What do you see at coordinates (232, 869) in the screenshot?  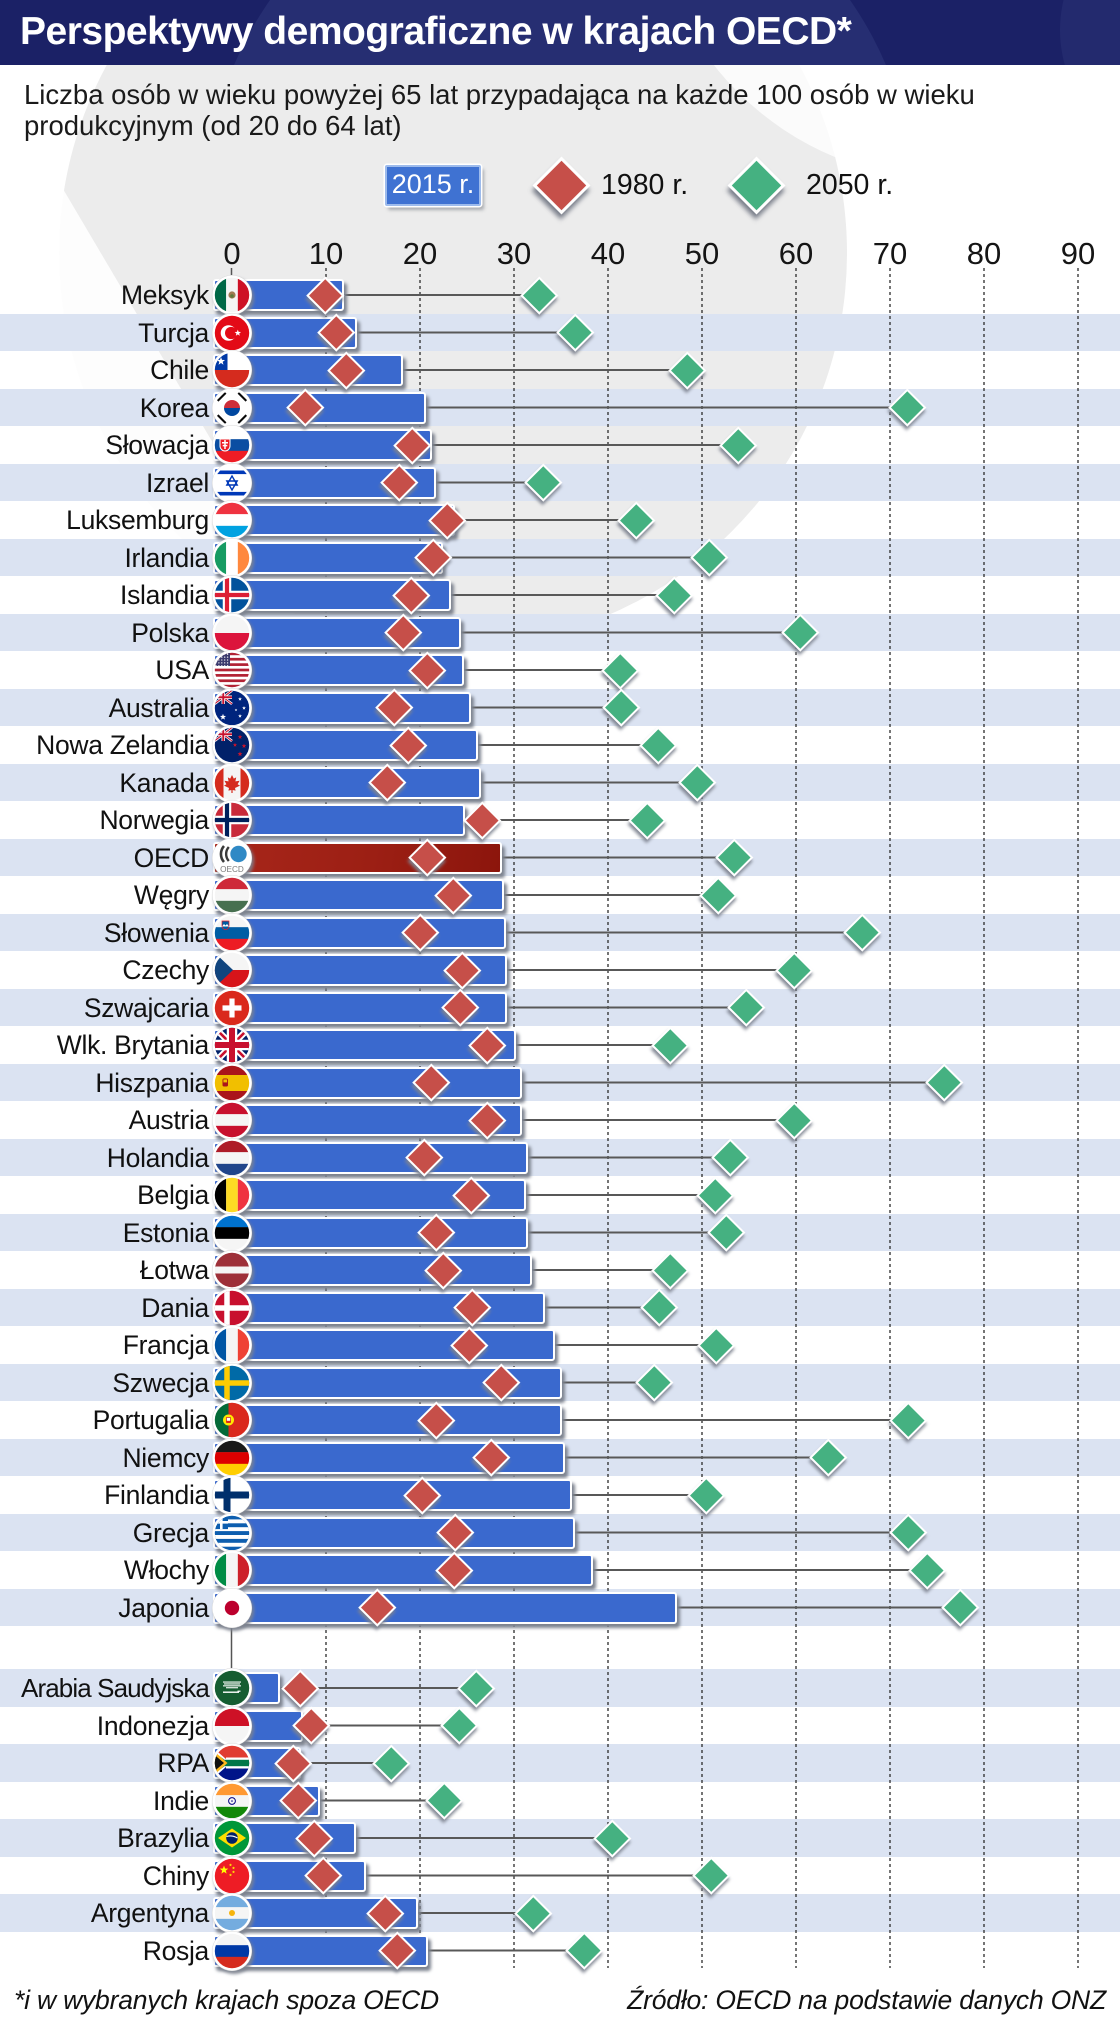 I see `svg-text: OECD` at bounding box center [232, 869].